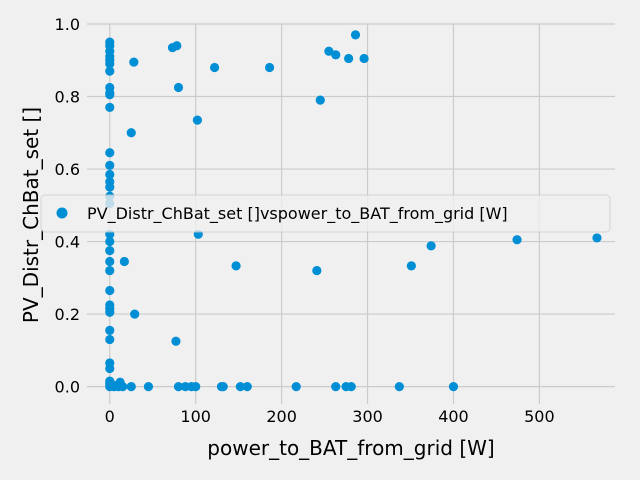  What do you see at coordinates (367, 416) in the screenshot?
I see `x-tick-label: 300` at bounding box center [367, 416].